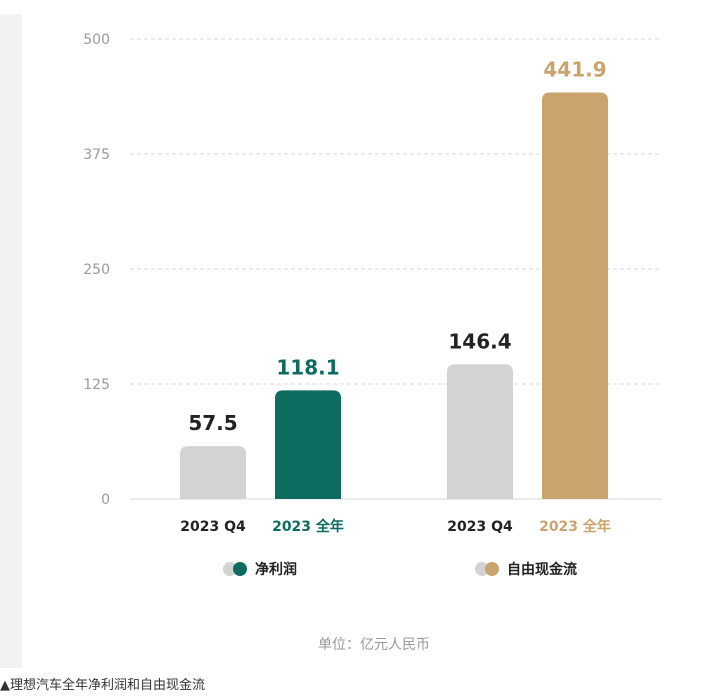  What do you see at coordinates (96, 270) in the screenshot?
I see `y-tick-label: 250` at bounding box center [96, 270].